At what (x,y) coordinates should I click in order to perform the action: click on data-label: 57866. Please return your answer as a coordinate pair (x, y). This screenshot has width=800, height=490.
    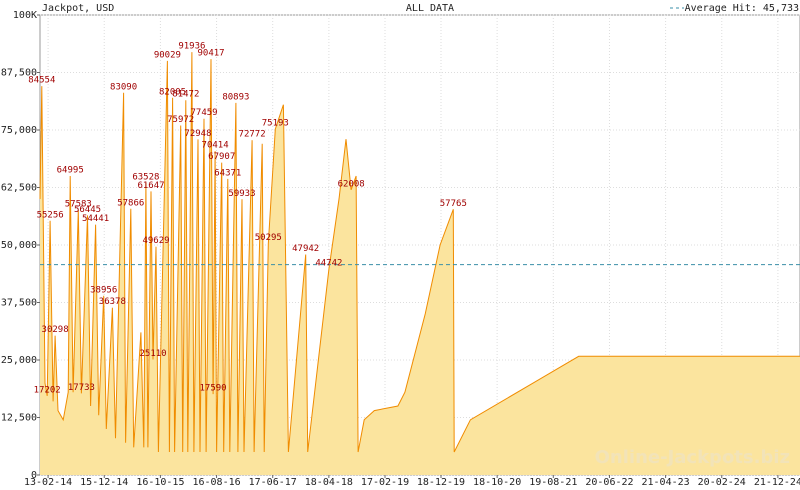
    Looking at the image, I should click on (130, 203).